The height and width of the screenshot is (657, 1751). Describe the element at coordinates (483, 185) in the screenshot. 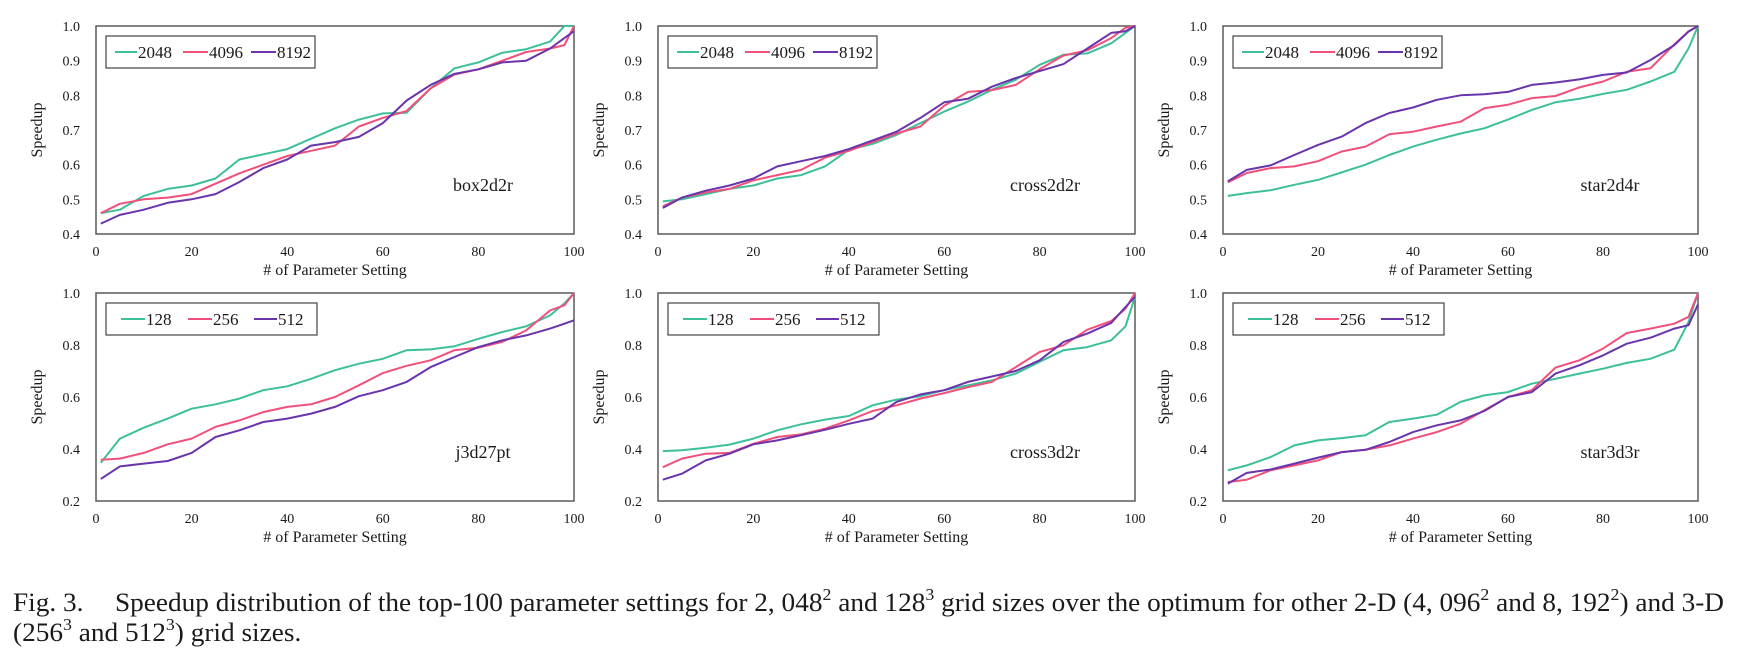

I see `panel-label: box2d2r` at that location.